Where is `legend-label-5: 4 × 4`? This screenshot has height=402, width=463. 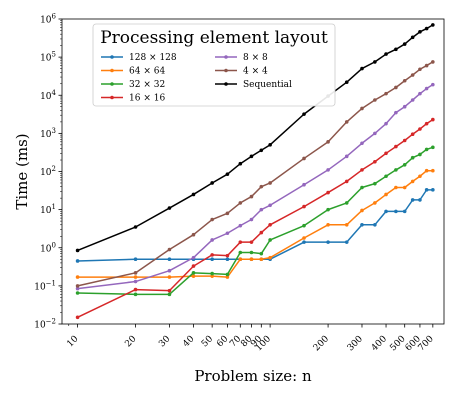
legend-label-5: 4 × 4 is located at coordinates (255, 72).